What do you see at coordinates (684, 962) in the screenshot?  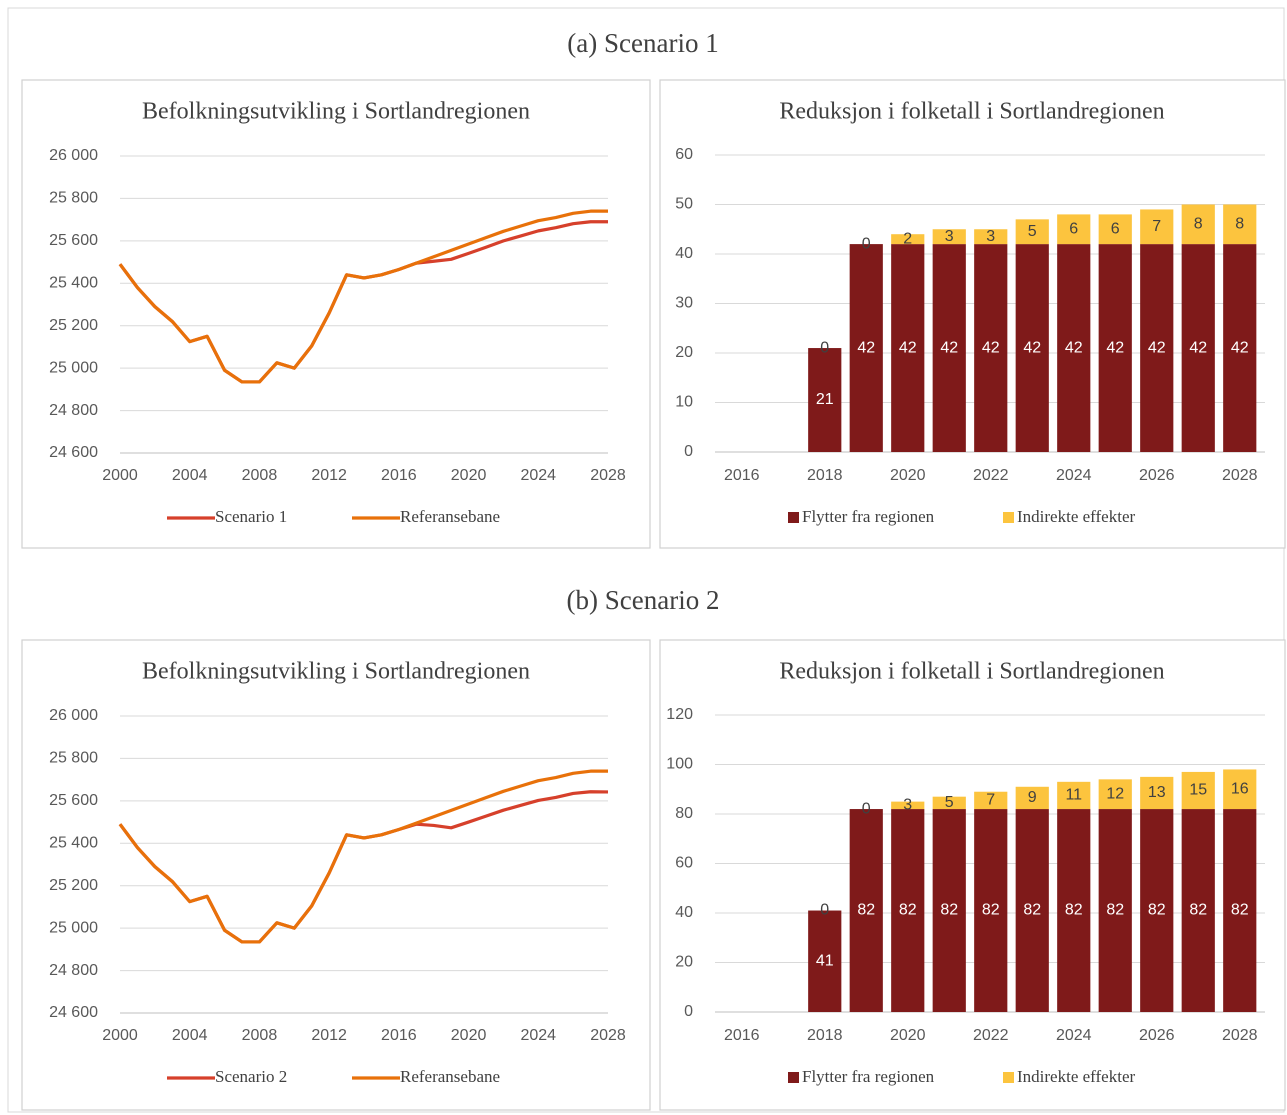 I see `y-tick-label: 20` at bounding box center [684, 962].